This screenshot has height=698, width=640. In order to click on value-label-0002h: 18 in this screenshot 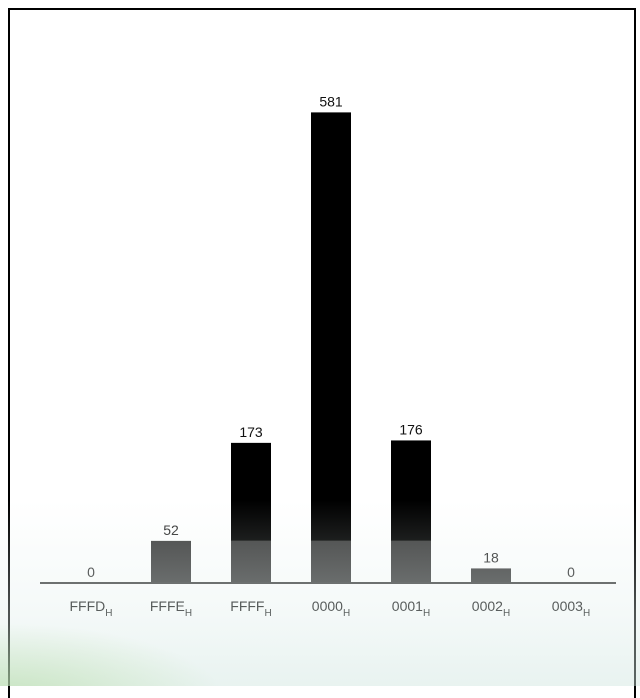, I will do `click(491, 557)`.